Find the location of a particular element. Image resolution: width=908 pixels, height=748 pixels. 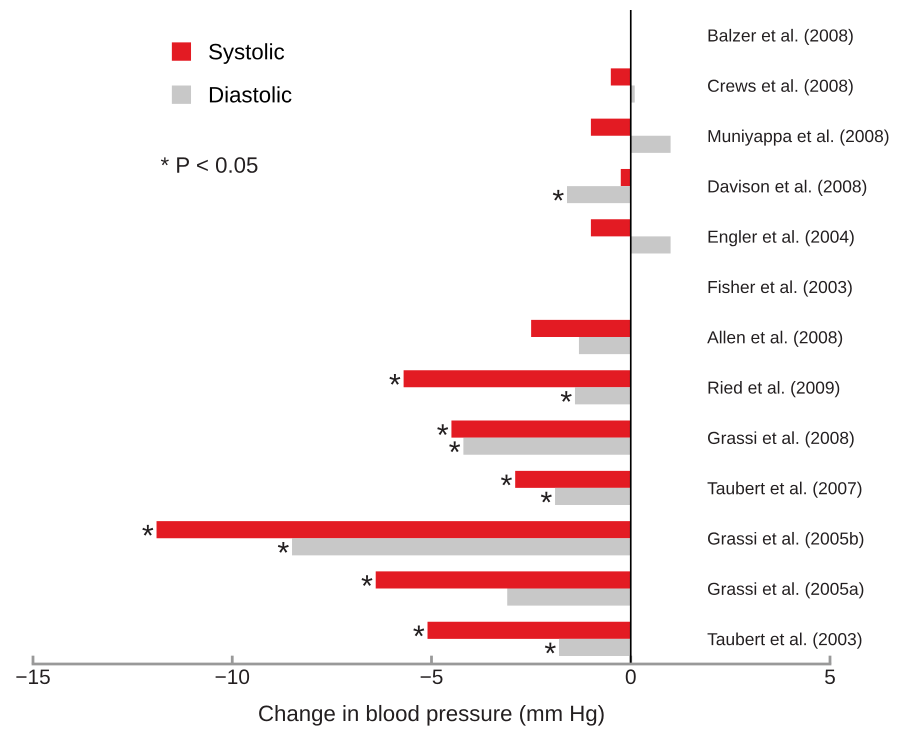

y-tick-label: Fisher et al. (2003) is located at coordinates (780, 288).